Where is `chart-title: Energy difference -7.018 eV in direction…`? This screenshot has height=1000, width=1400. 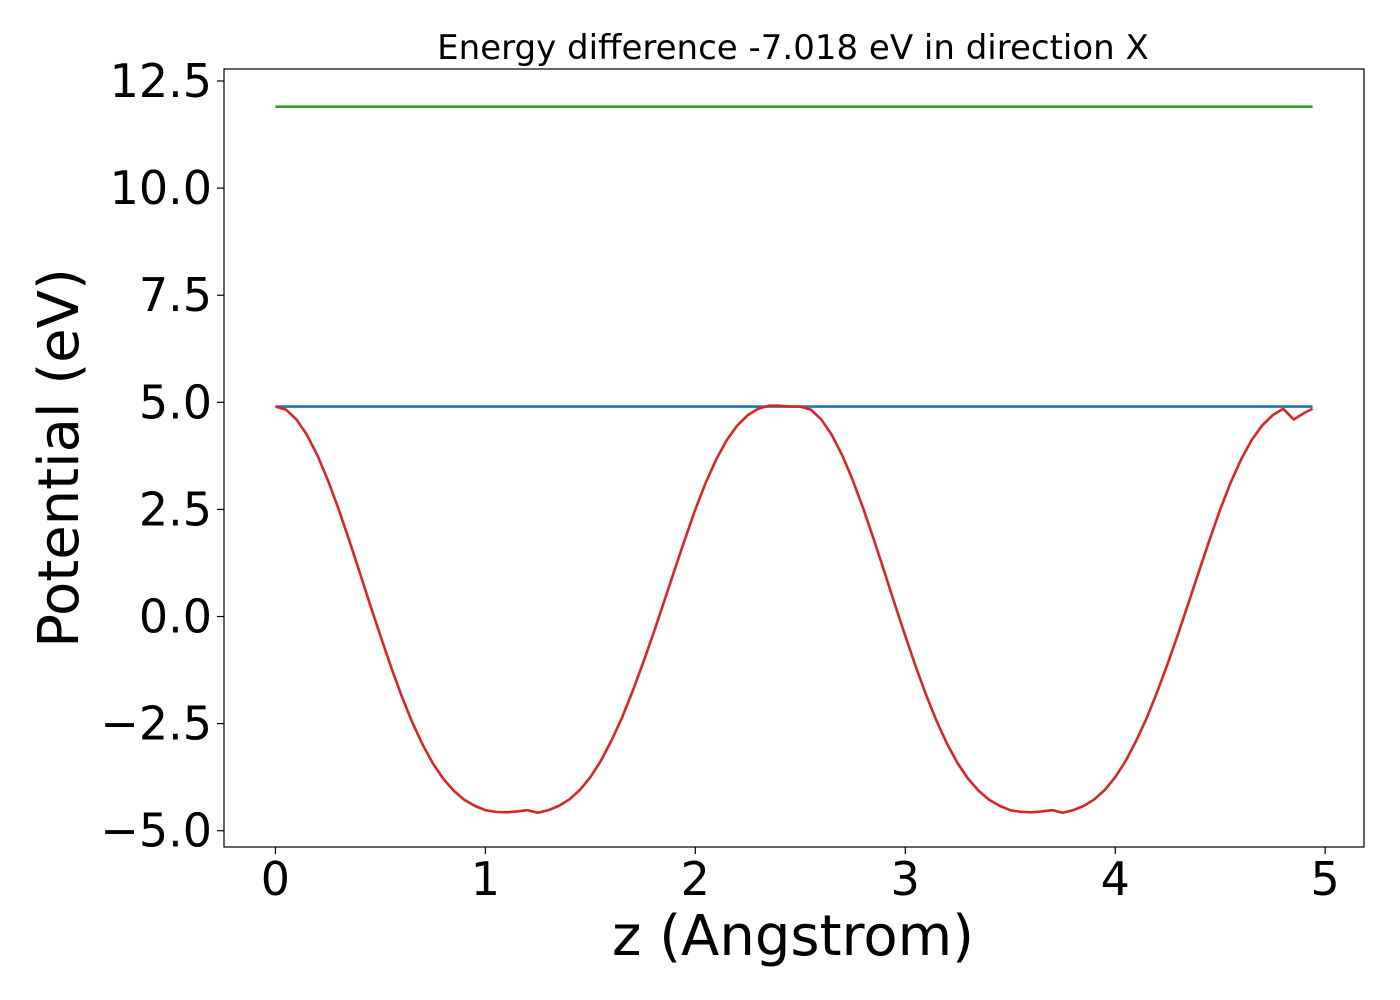 chart-title: Energy difference -7.018 eV in direction… is located at coordinates (793, 48).